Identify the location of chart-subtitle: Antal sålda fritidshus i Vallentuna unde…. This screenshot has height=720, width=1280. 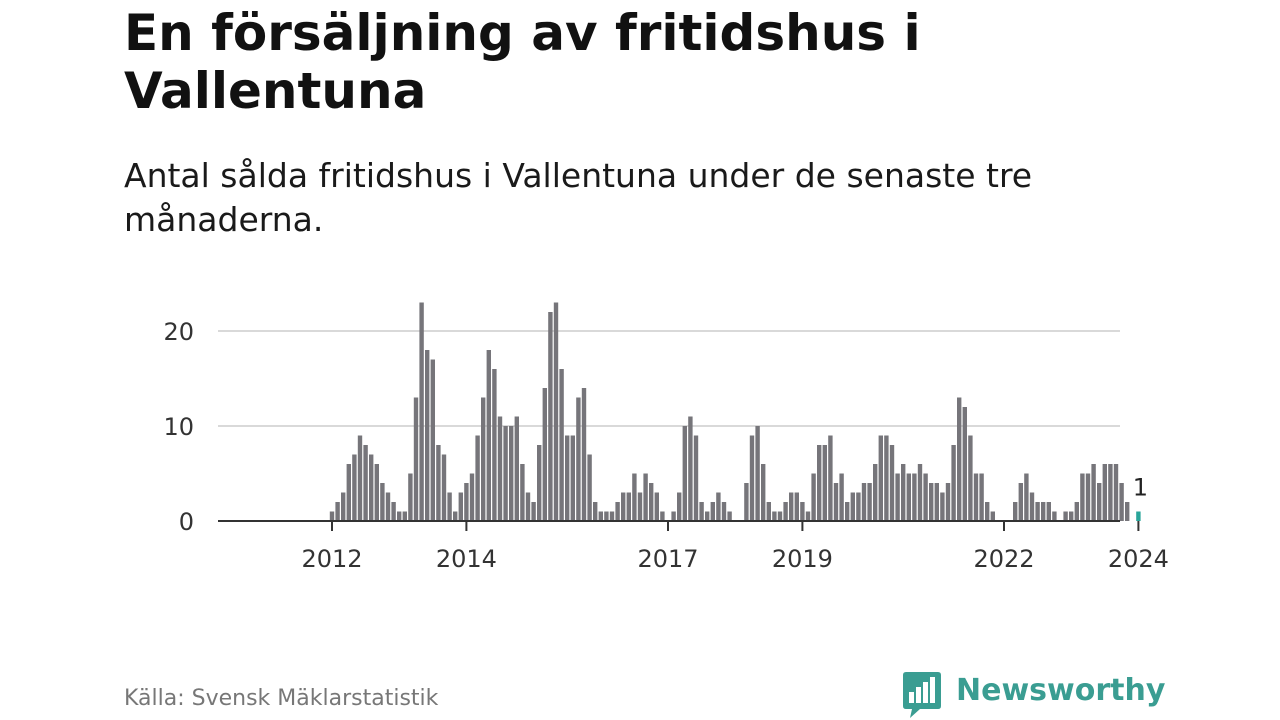
(578, 197).